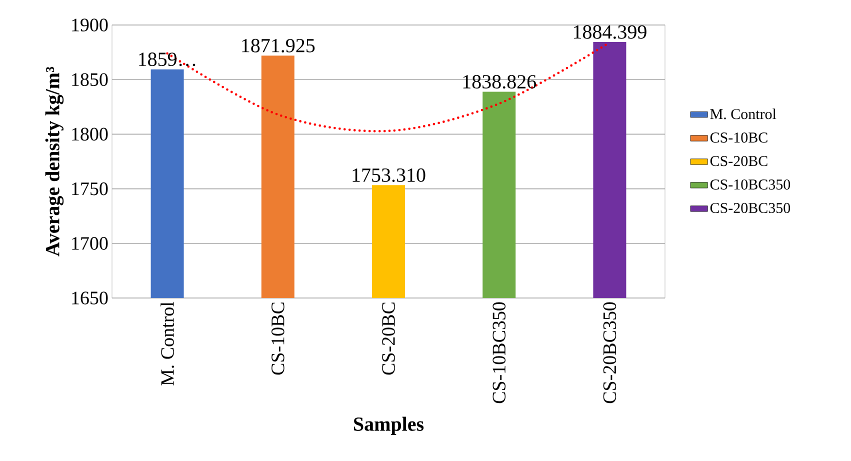  I want to click on y-tick-label: 1900, so click(90, 25).